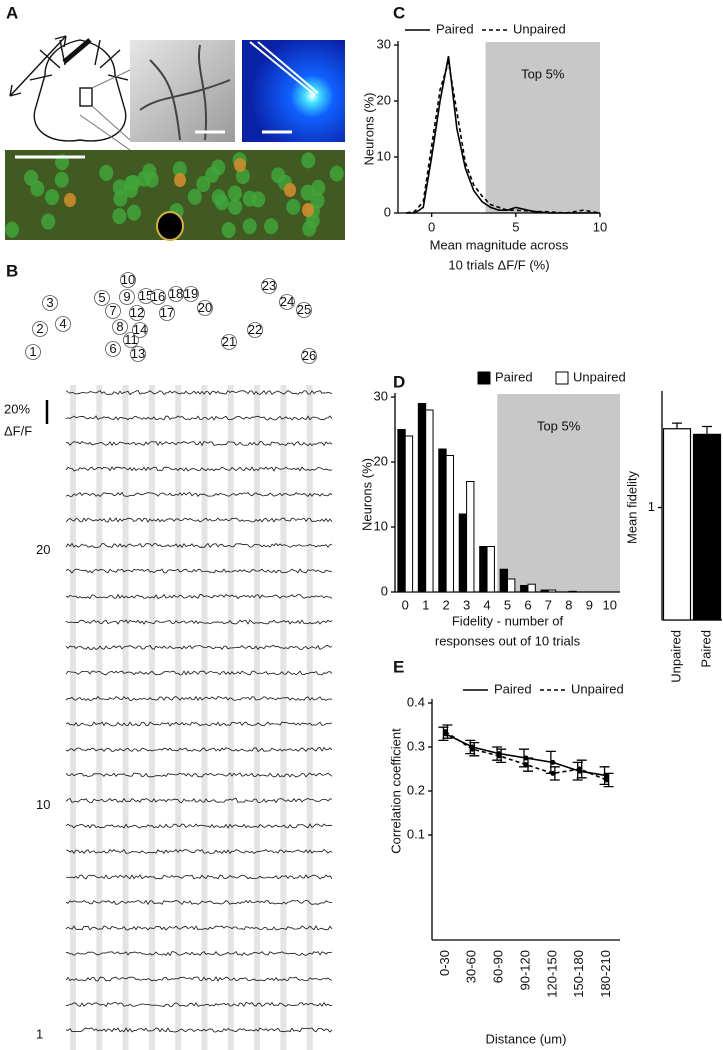 The width and height of the screenshot is (723, 1050). I want to click on cell-number: 9, so click(126, 296).